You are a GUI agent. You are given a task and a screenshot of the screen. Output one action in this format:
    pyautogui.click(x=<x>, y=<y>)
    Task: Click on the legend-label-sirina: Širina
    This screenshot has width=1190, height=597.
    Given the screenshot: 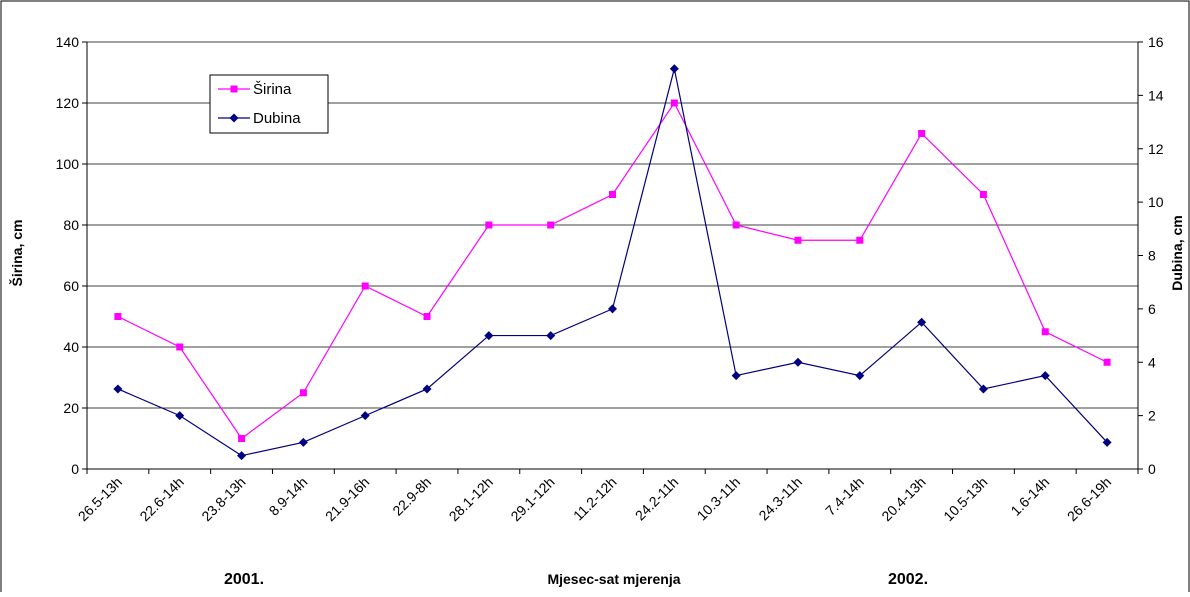 What is the action you would take?
    pyautogui.click(x=272, y=89)
    